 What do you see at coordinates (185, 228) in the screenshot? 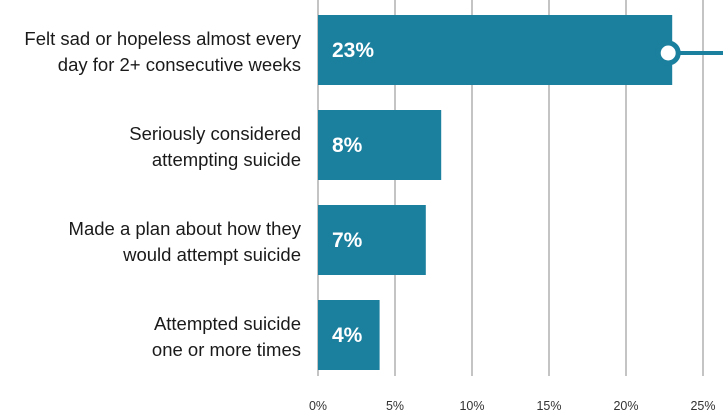
I see `category-label-line: Made a plan about how they` at bounding box center [185, 228].